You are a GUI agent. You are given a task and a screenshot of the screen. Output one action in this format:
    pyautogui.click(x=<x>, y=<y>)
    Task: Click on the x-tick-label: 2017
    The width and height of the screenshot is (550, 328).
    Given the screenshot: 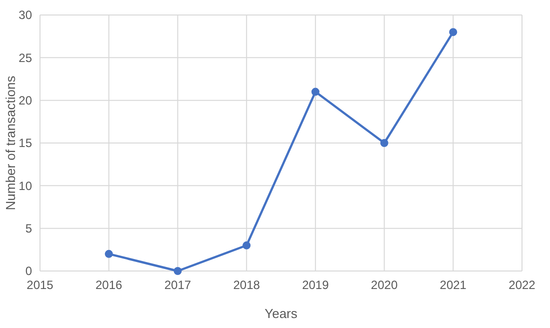 What is the action you would take?
    pyautogui.click(x=178, y=285)
    